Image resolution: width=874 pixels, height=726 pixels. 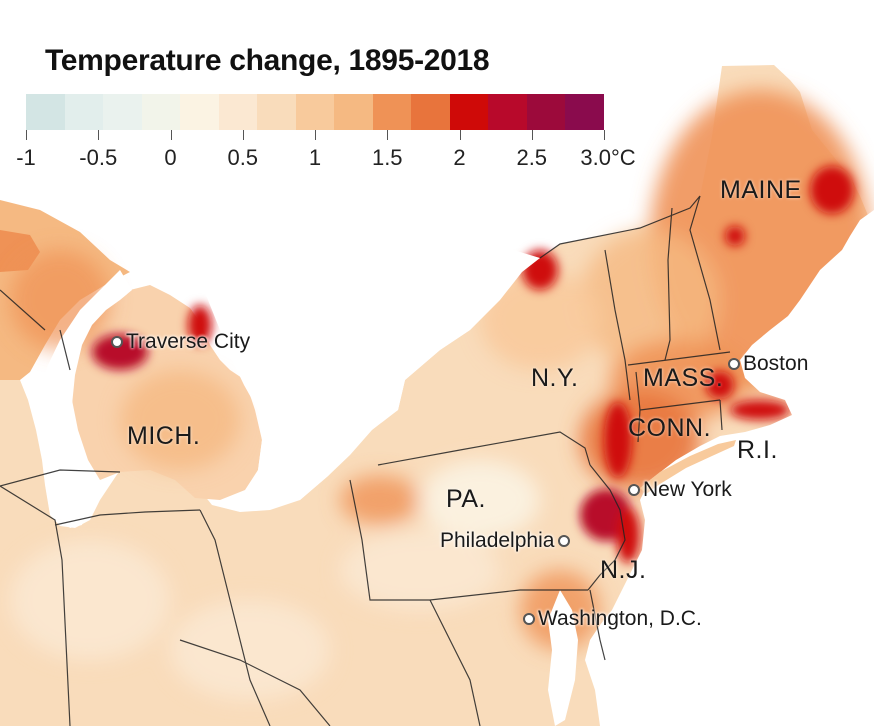 I want to click on state-label-pennsylvania: PA., so click(x=466, y=499).